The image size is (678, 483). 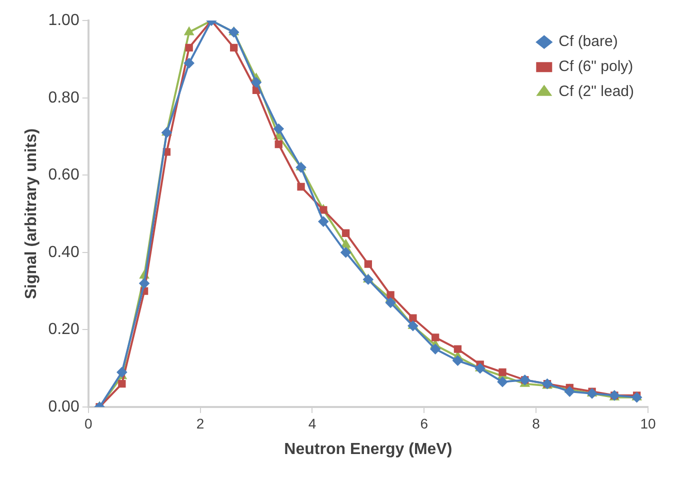 I want to click on y-tick-label: 0.20, so click(x=64, y=329).